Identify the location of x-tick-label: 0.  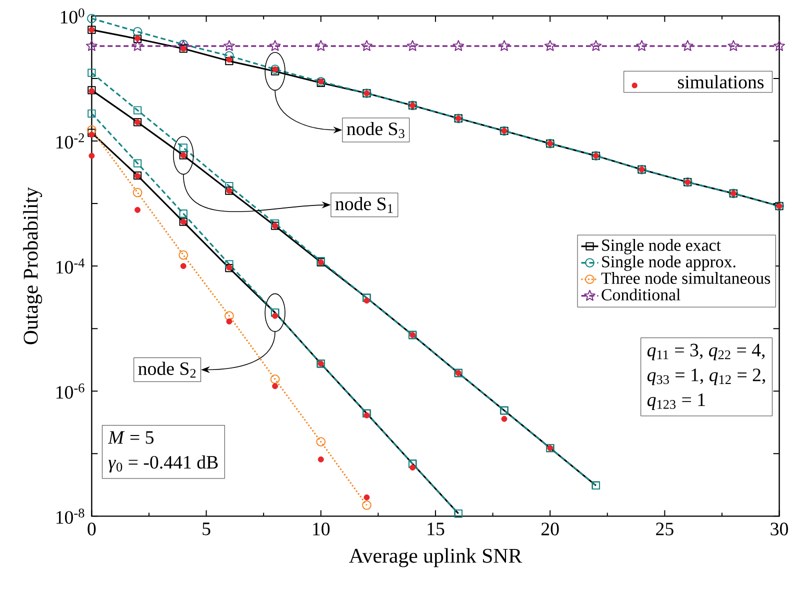
(92, 529).